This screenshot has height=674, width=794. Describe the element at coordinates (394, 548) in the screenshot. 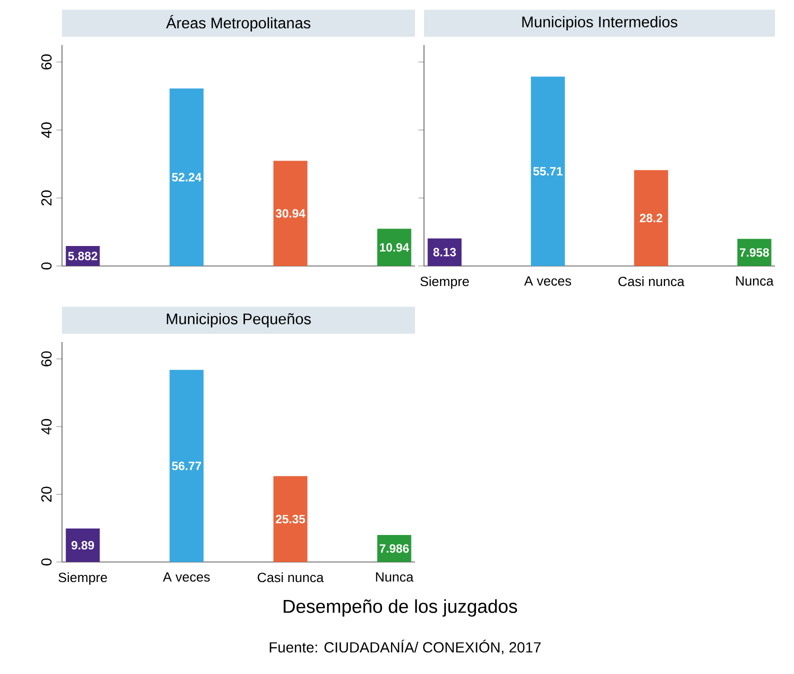

I see `data-label: 7.986` at that location.